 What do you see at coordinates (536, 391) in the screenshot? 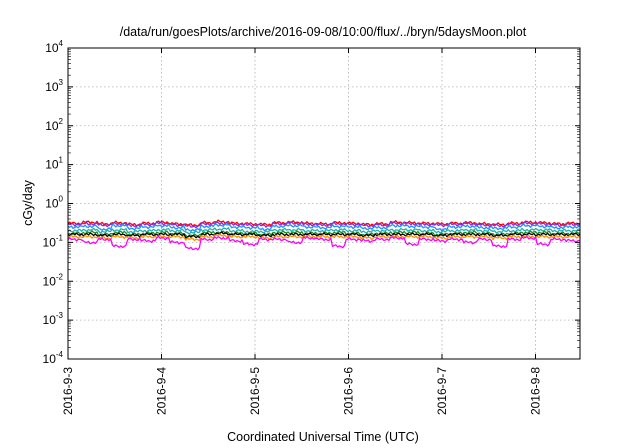
I see `x-tick-label: 2016-9-8` at bounding box center [536, 391].